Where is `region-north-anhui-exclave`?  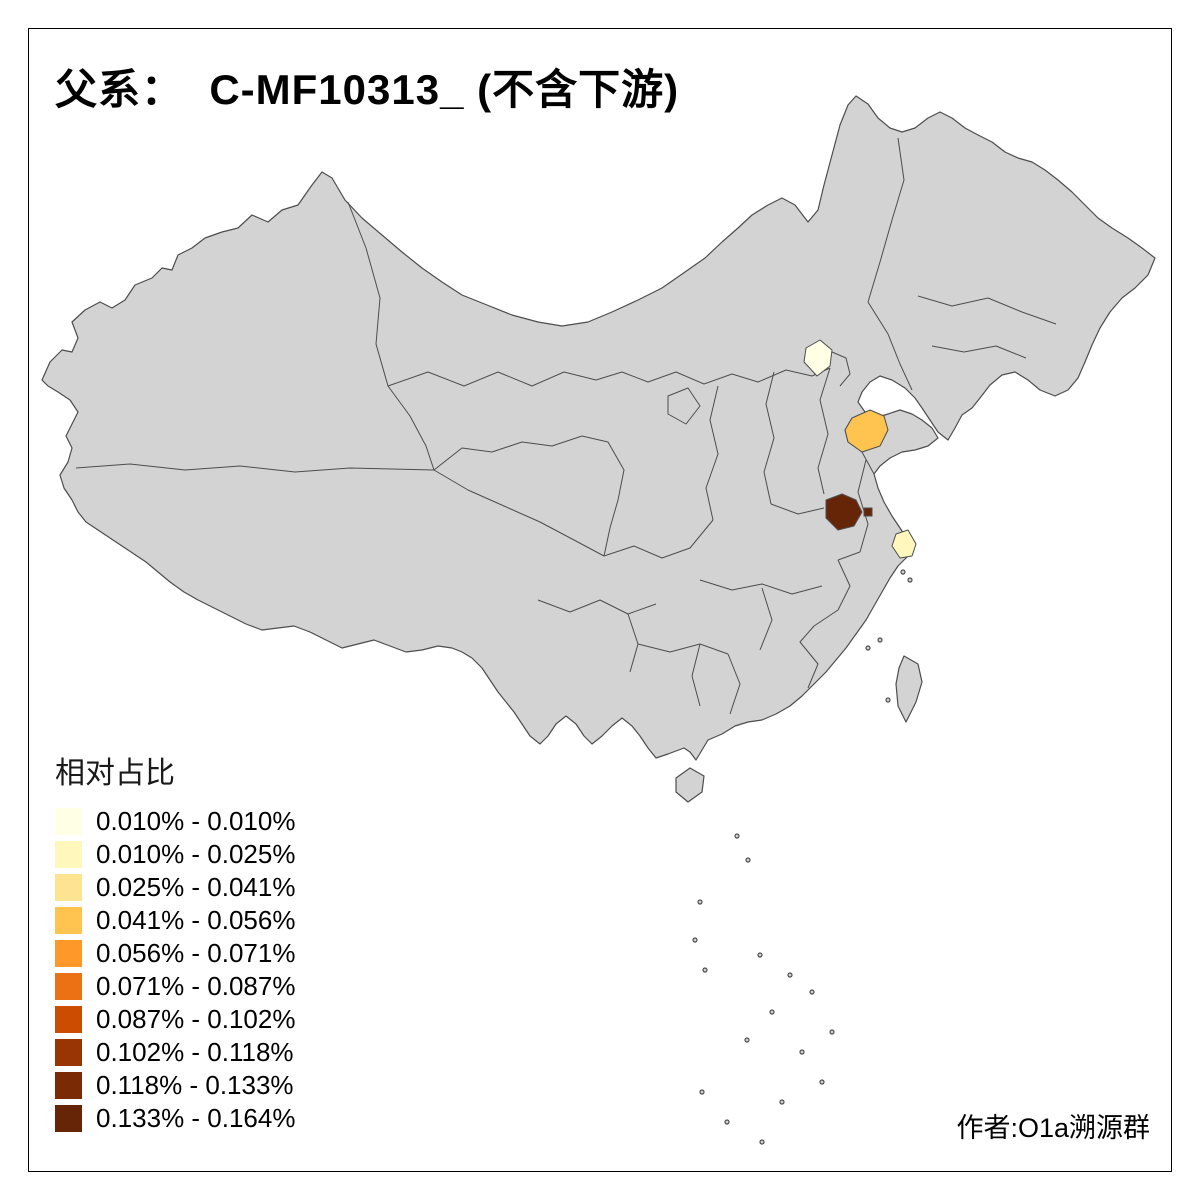
region-north-anhui-exclave is located at coordinates (868, 512).